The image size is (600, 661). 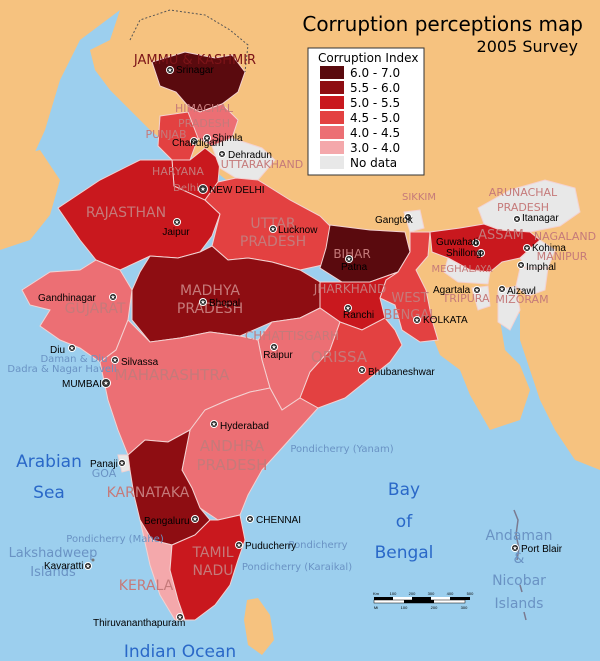 What do you see at coordinates (476, 243) in the screenshot?
I see `city-marker-guwahati` at bounding box center [476, 243].